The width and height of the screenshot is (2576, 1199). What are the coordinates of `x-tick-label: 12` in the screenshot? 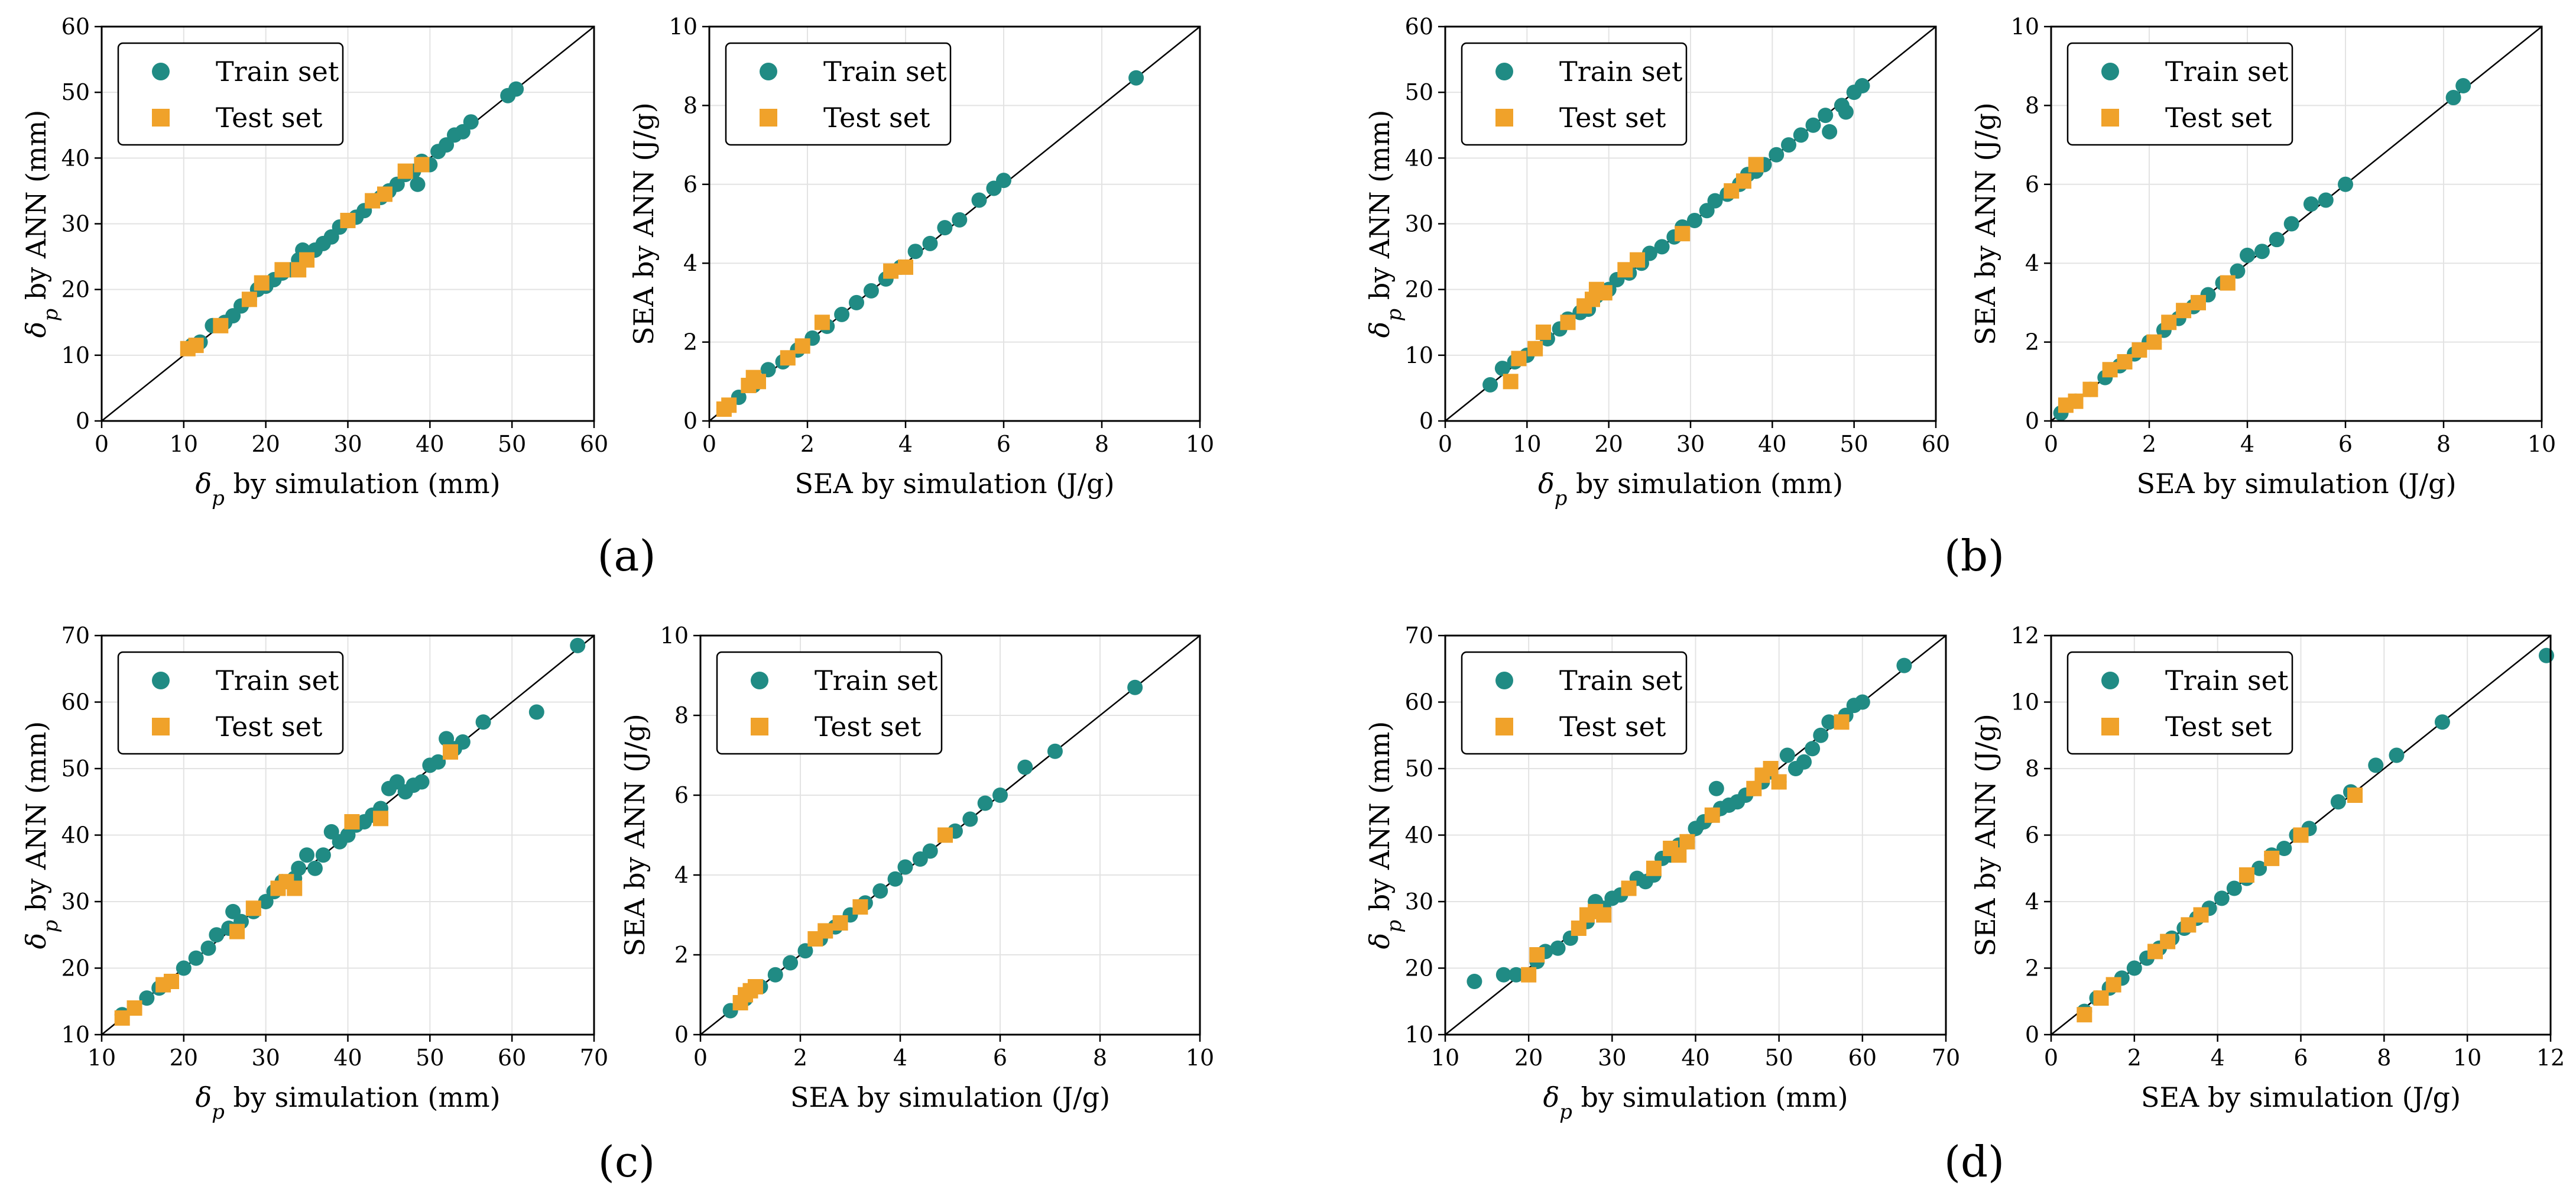 It's located at (2550, 1058).